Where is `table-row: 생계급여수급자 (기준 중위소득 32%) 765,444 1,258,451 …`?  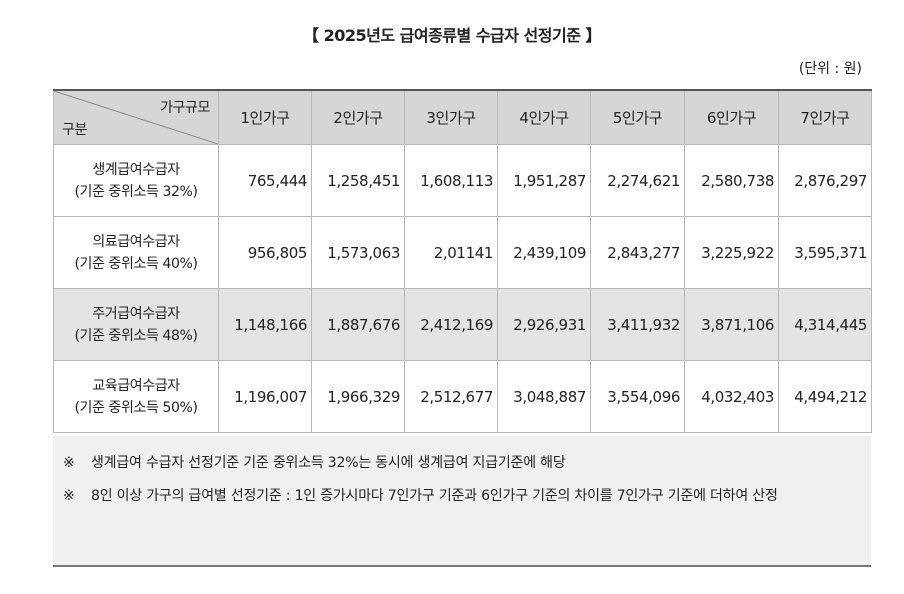
table-row: 생계급여수급자 (기준 중위소득 32%) 765,444 1,258,451 … is located at coordinates (462, 180).